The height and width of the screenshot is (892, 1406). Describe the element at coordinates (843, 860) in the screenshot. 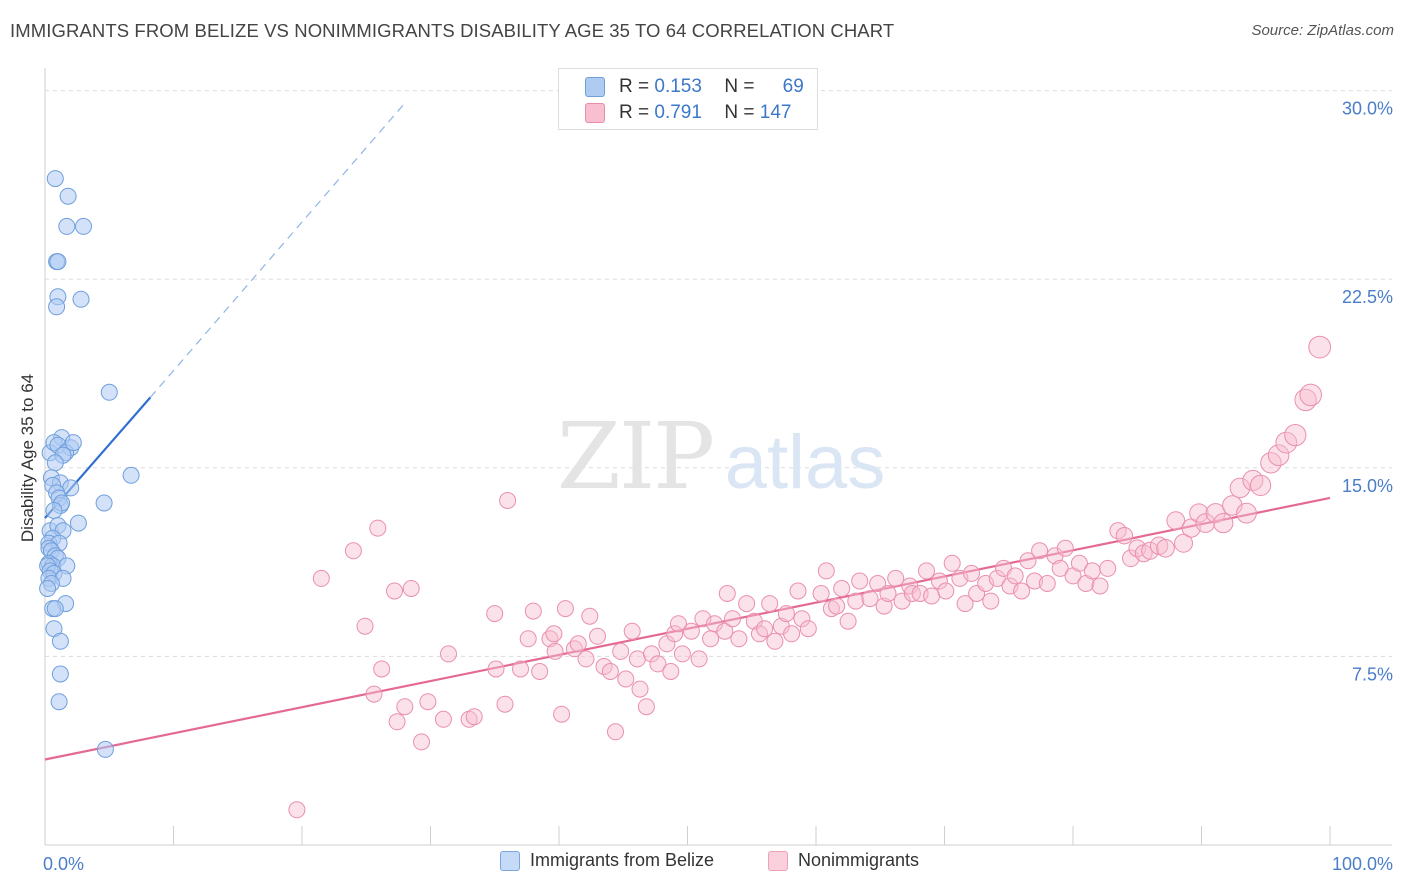

I see `legend-item-nonimmigrants: Nonimmigrants` at that location.